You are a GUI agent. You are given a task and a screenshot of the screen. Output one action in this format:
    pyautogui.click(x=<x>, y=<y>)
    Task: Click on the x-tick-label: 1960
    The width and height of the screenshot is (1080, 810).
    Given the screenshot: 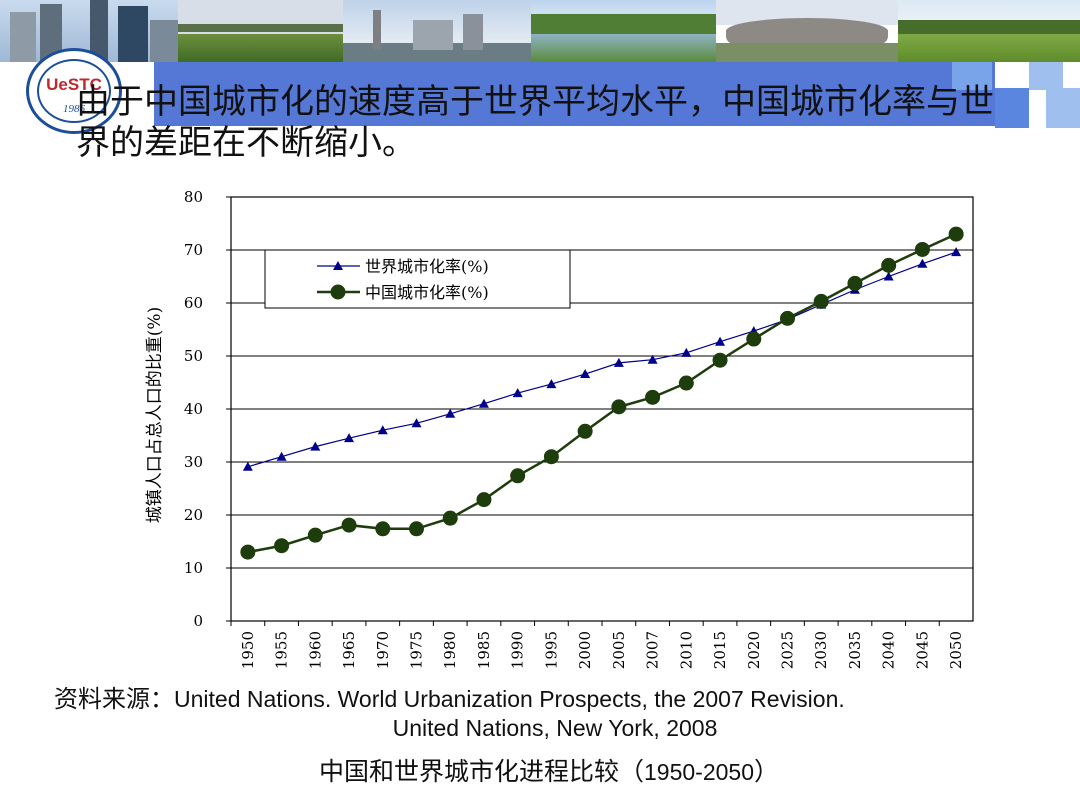 What is the action you would take?
    pyautogui.click(x=315, y=650)
    